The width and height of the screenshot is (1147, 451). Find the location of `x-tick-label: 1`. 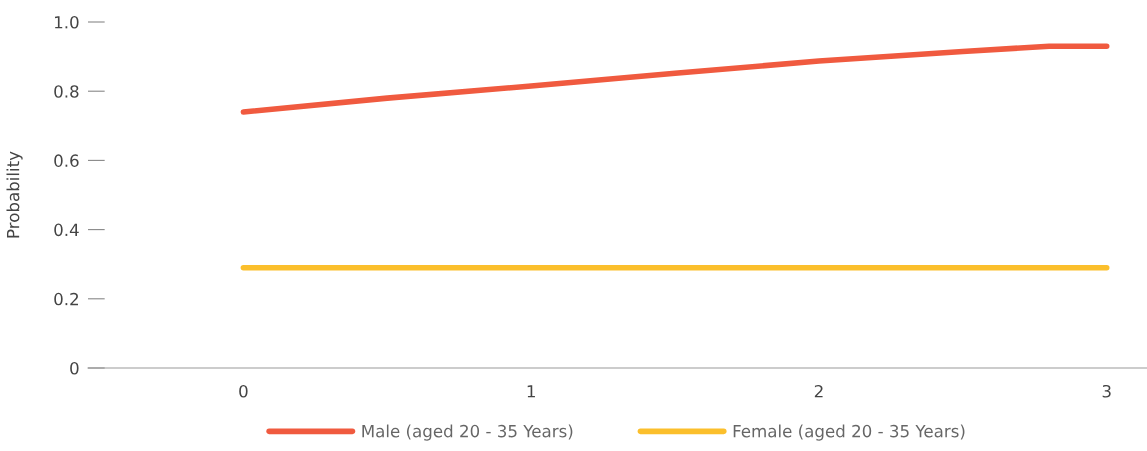

x-tick-label: 1 is located at coordinates (531, 391).